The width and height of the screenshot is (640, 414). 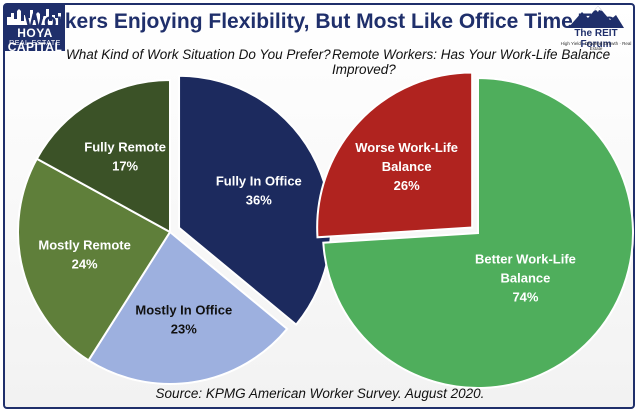 I want to click on skyline-icon, so click(x=34, y=17).